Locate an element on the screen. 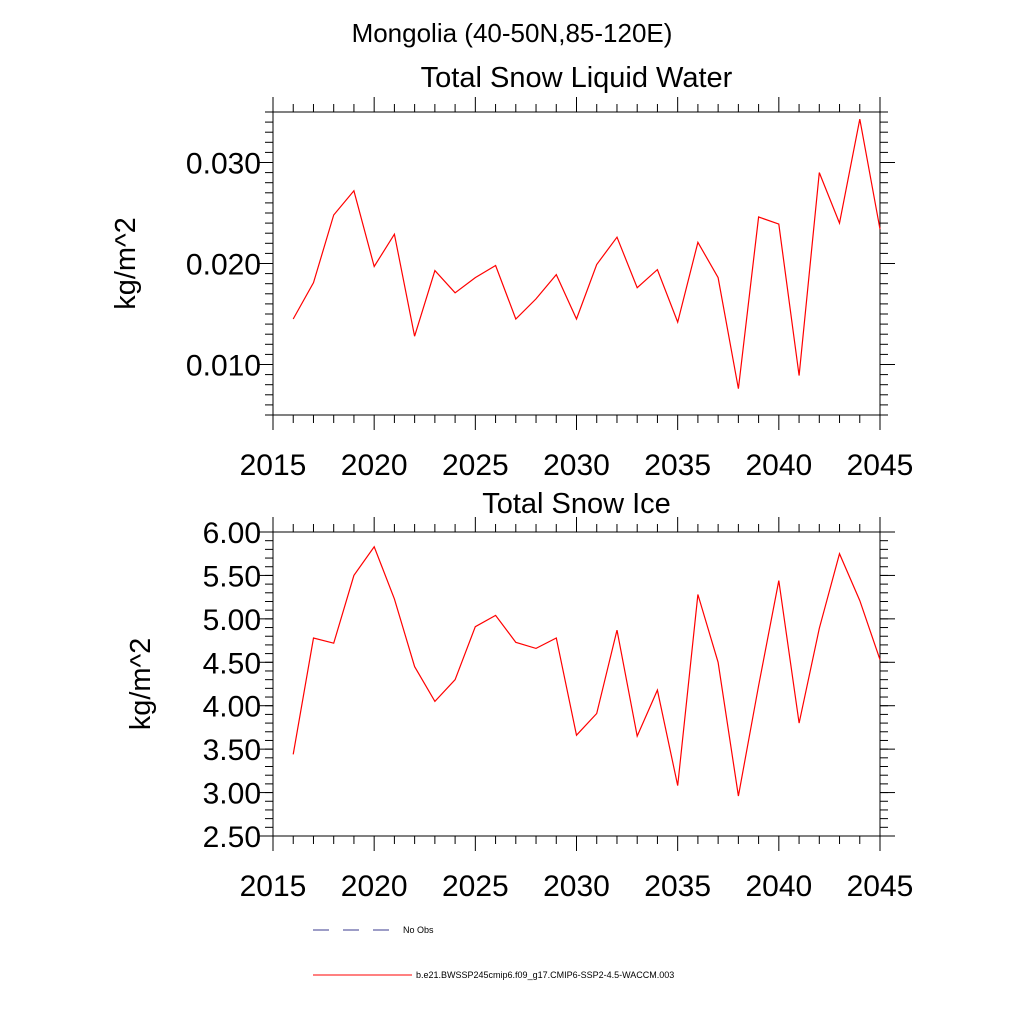  y-tick-label: 4.00 is located at coordinates (232, 707).